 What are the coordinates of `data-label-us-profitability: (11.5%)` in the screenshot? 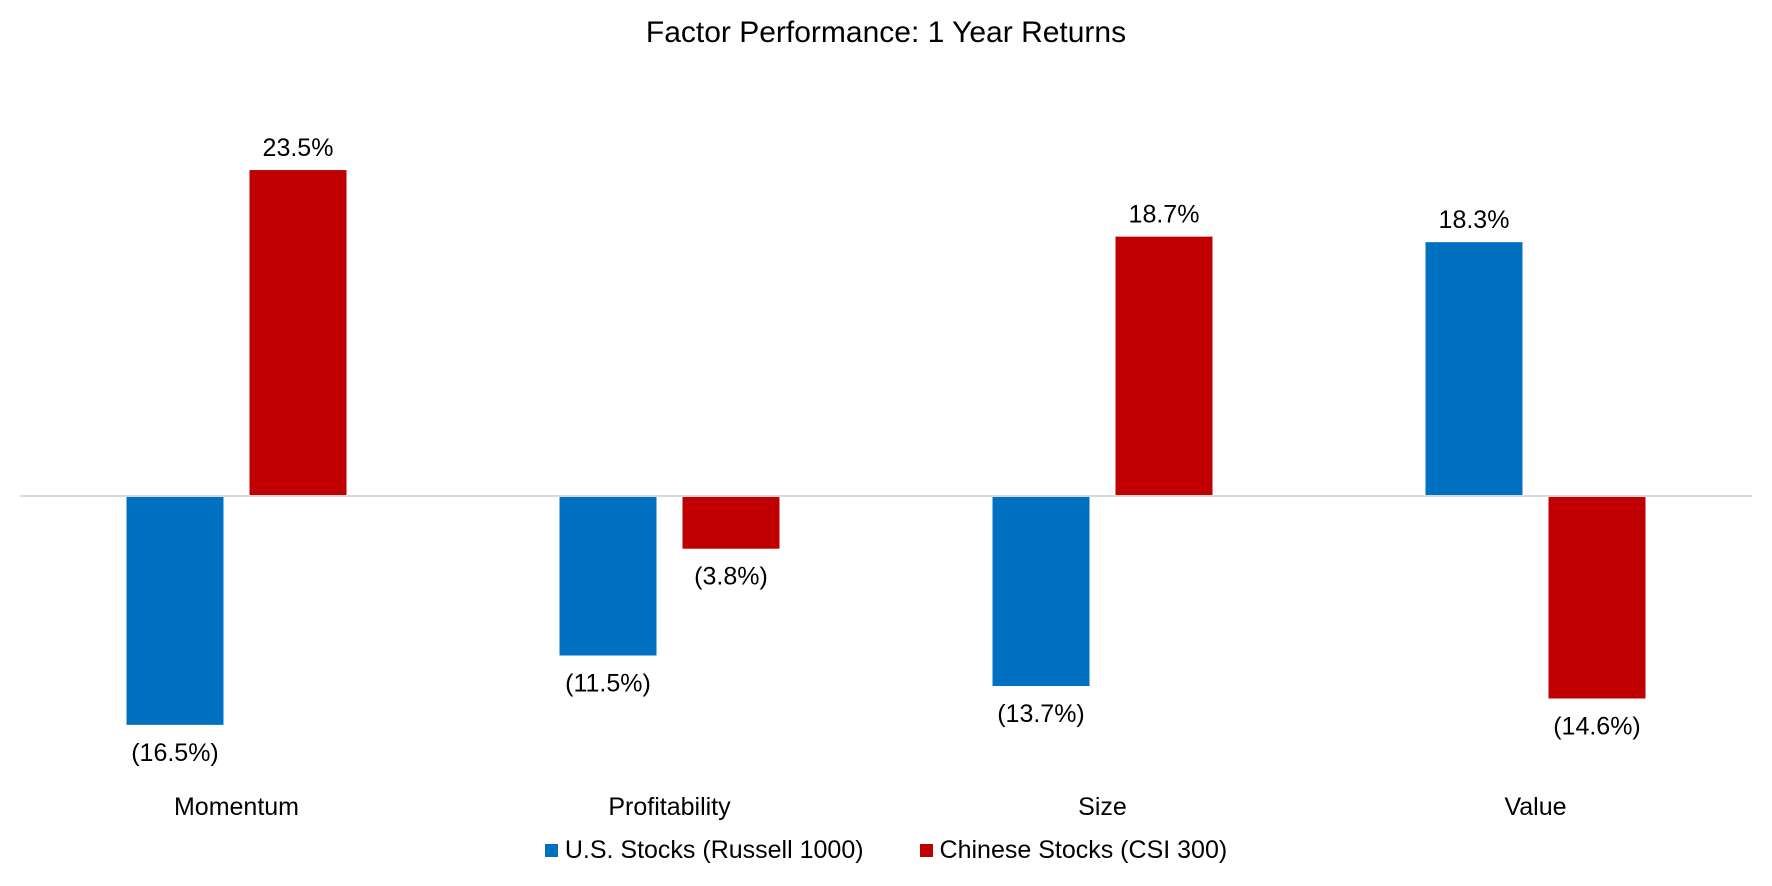 It's located at (608, 684).